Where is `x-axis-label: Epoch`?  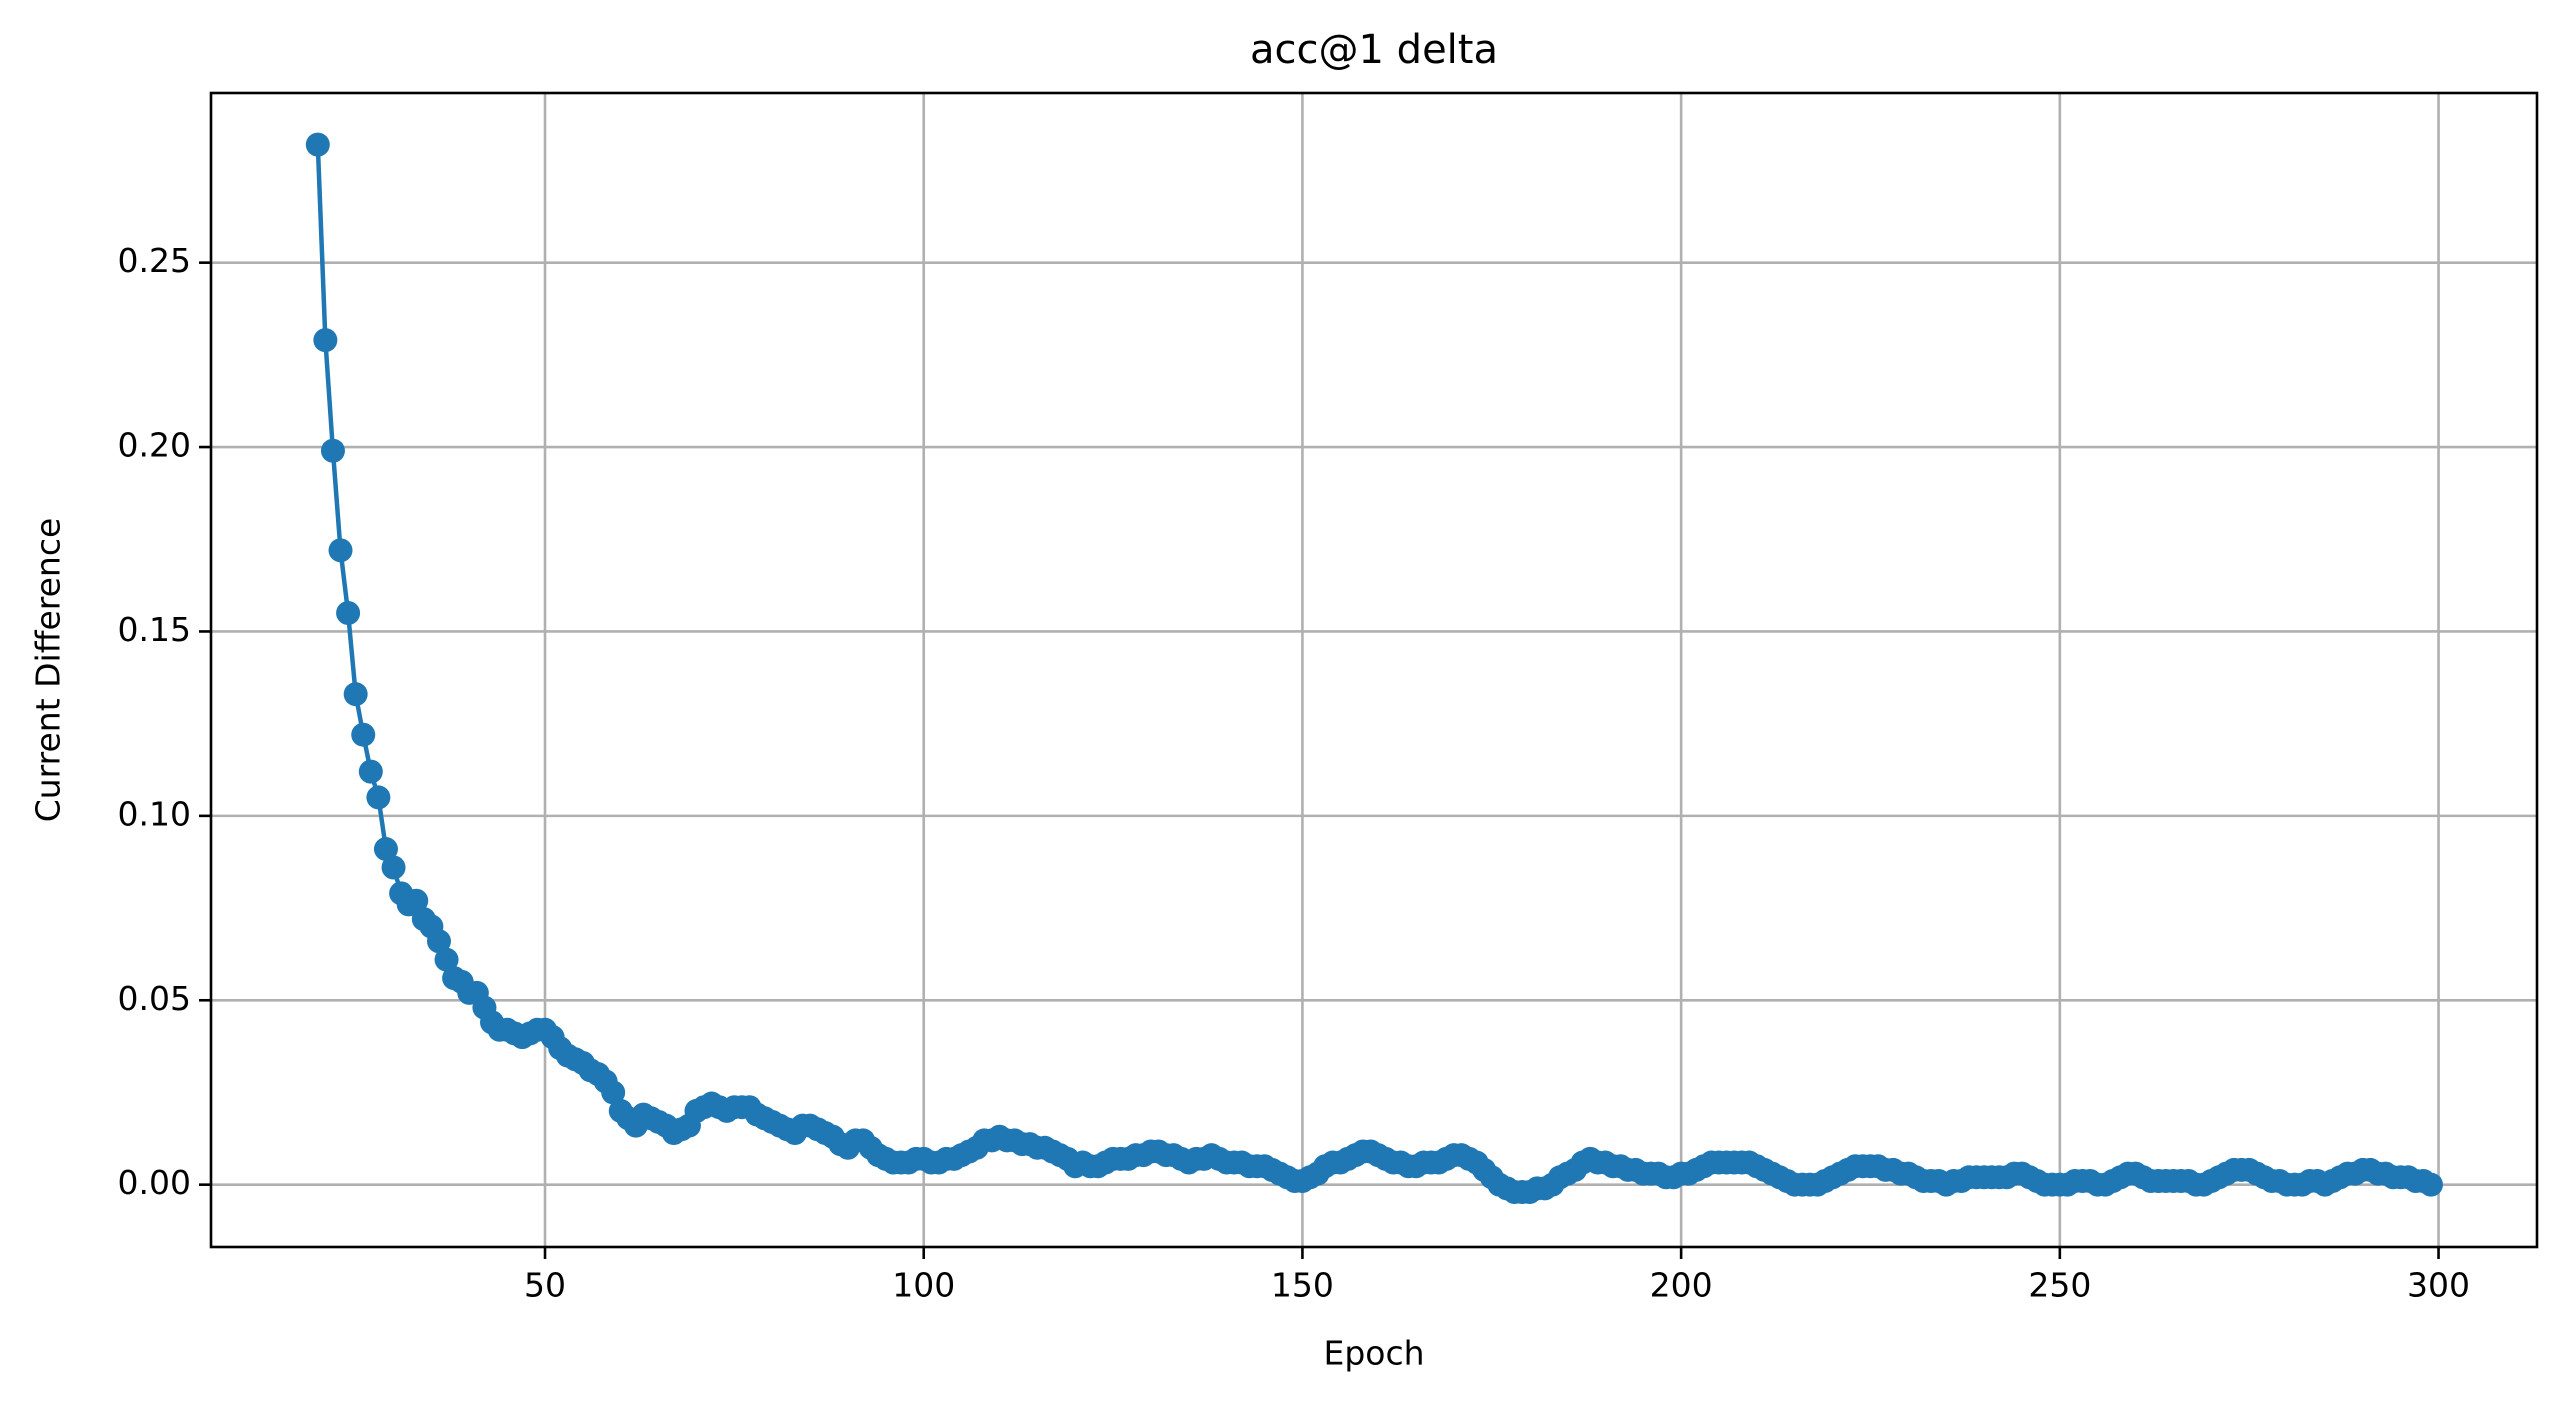
x-axis-label: Epoch is located at coordinates (1373, 1353).